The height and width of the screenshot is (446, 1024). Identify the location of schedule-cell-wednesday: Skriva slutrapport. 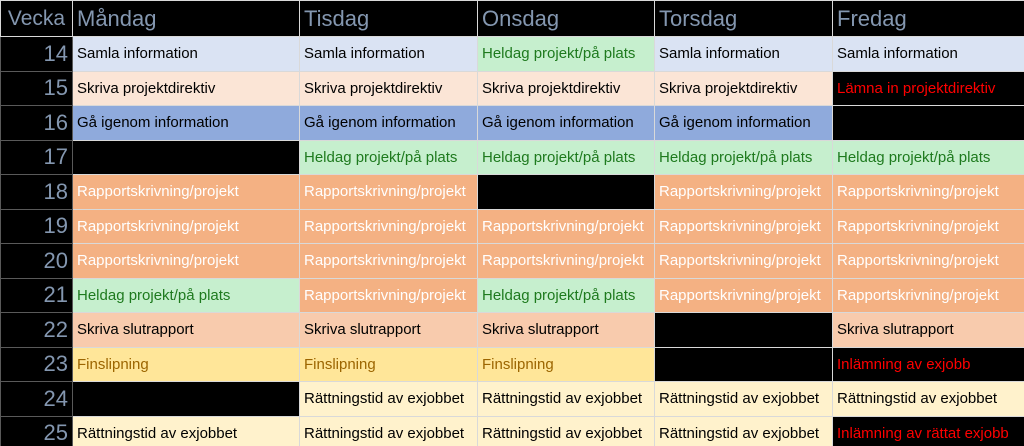
(566, 330).